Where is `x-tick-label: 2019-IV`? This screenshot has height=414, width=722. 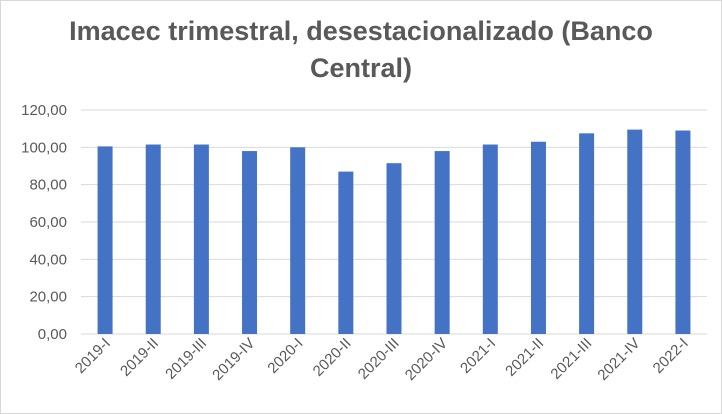
x-tick-label: 2019-IV is located at coordinates (233, 359).